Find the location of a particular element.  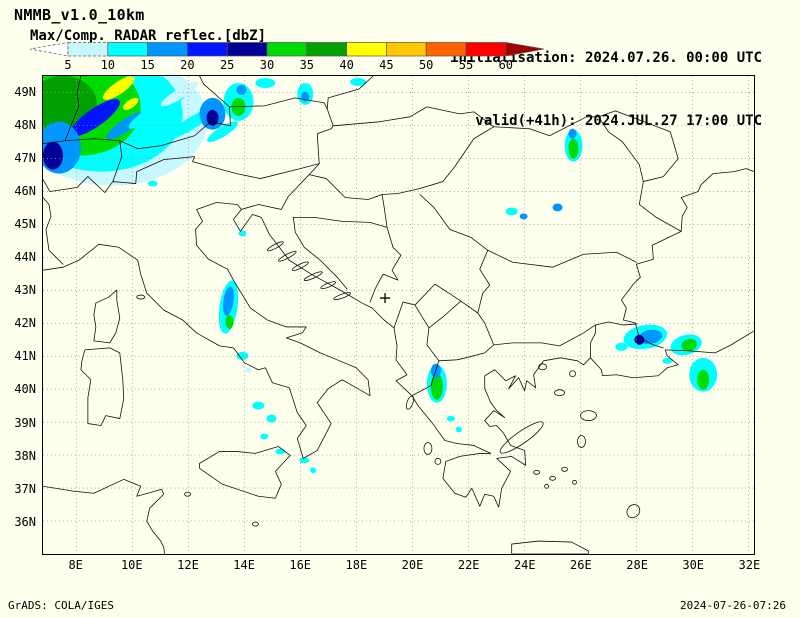

border-moldova-ukraine is located at coordinates (638, 146).